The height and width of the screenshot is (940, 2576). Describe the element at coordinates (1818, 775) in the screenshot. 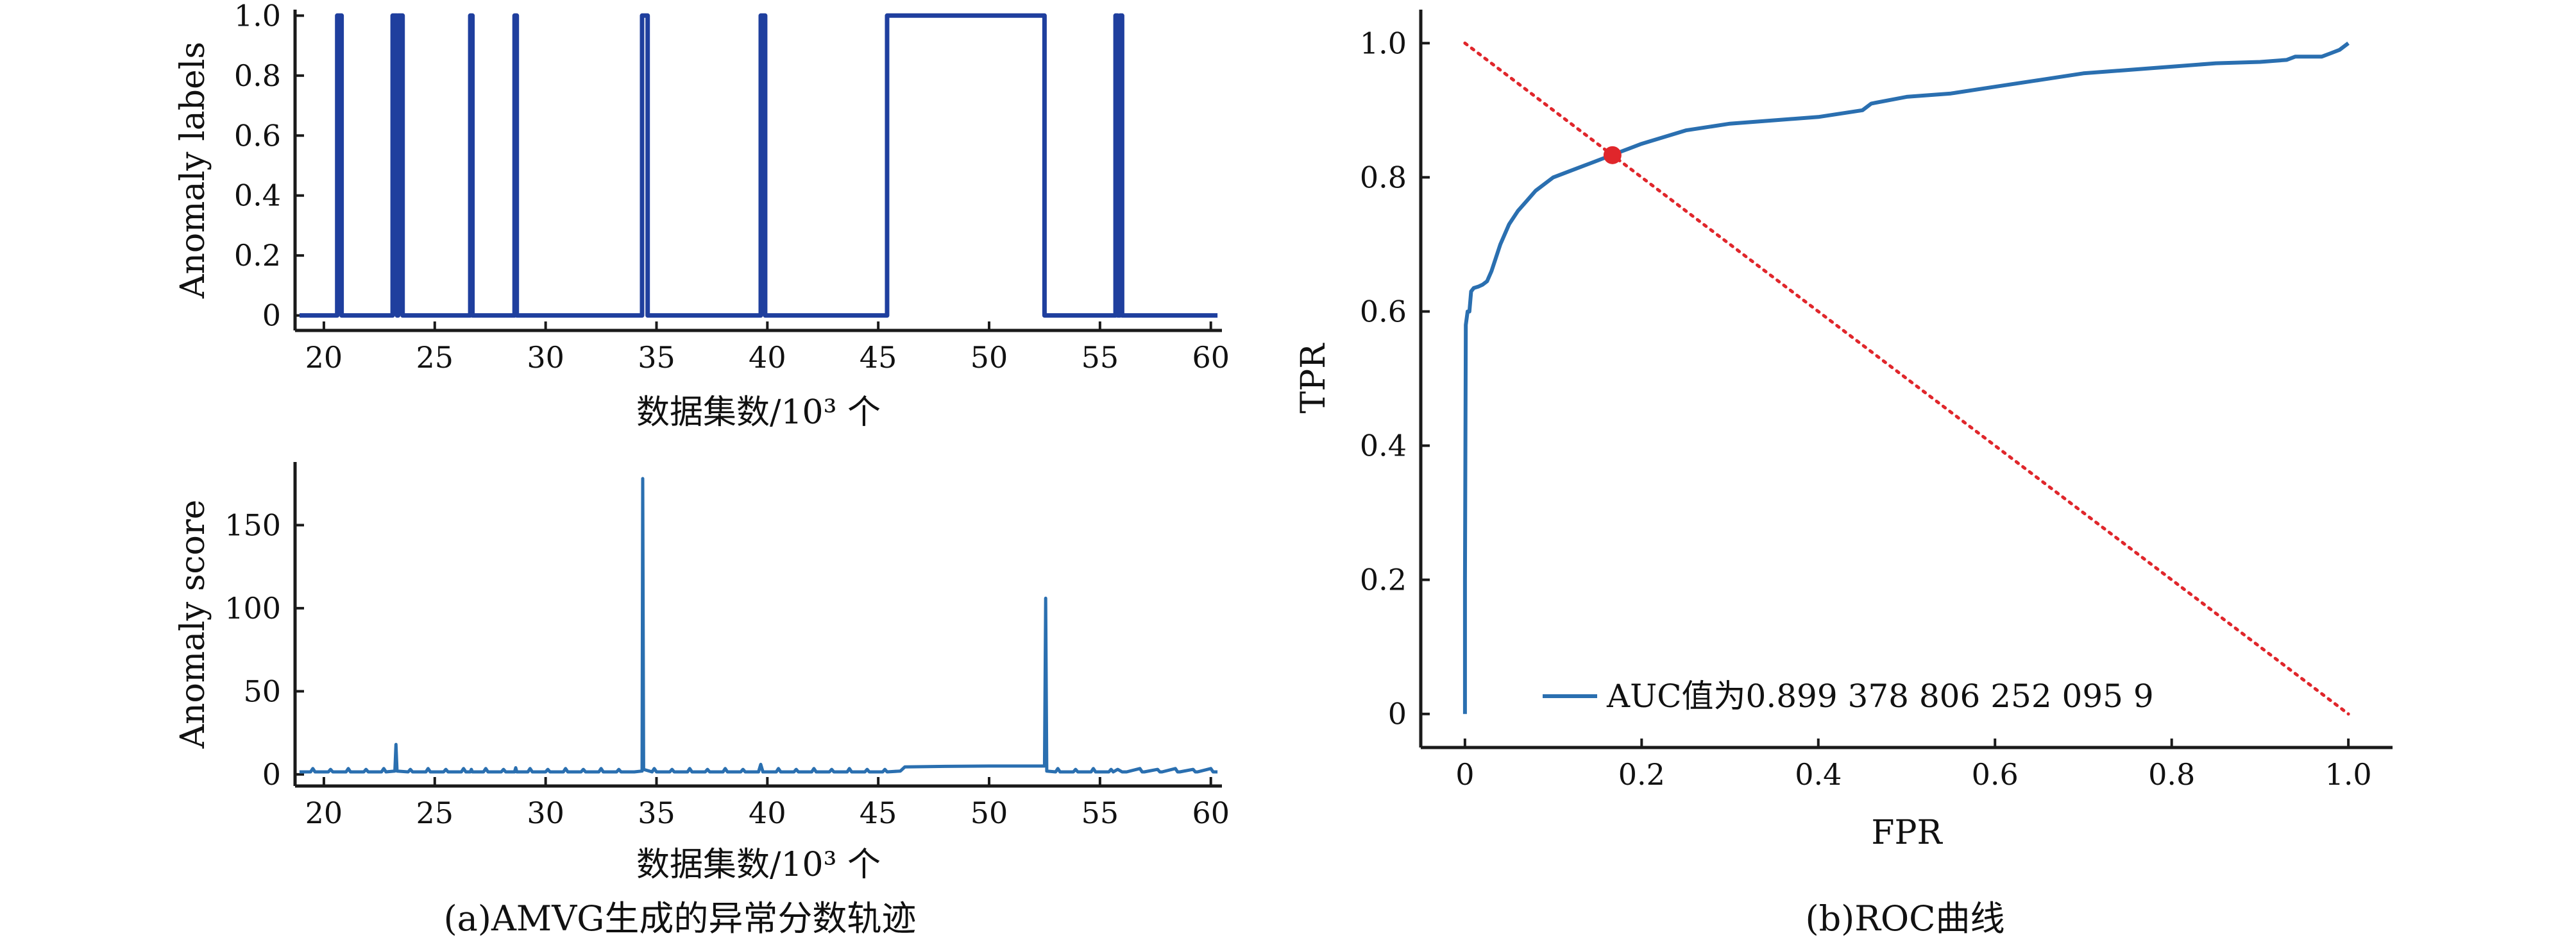

I see `x-tick-label: 0.4` at that location.